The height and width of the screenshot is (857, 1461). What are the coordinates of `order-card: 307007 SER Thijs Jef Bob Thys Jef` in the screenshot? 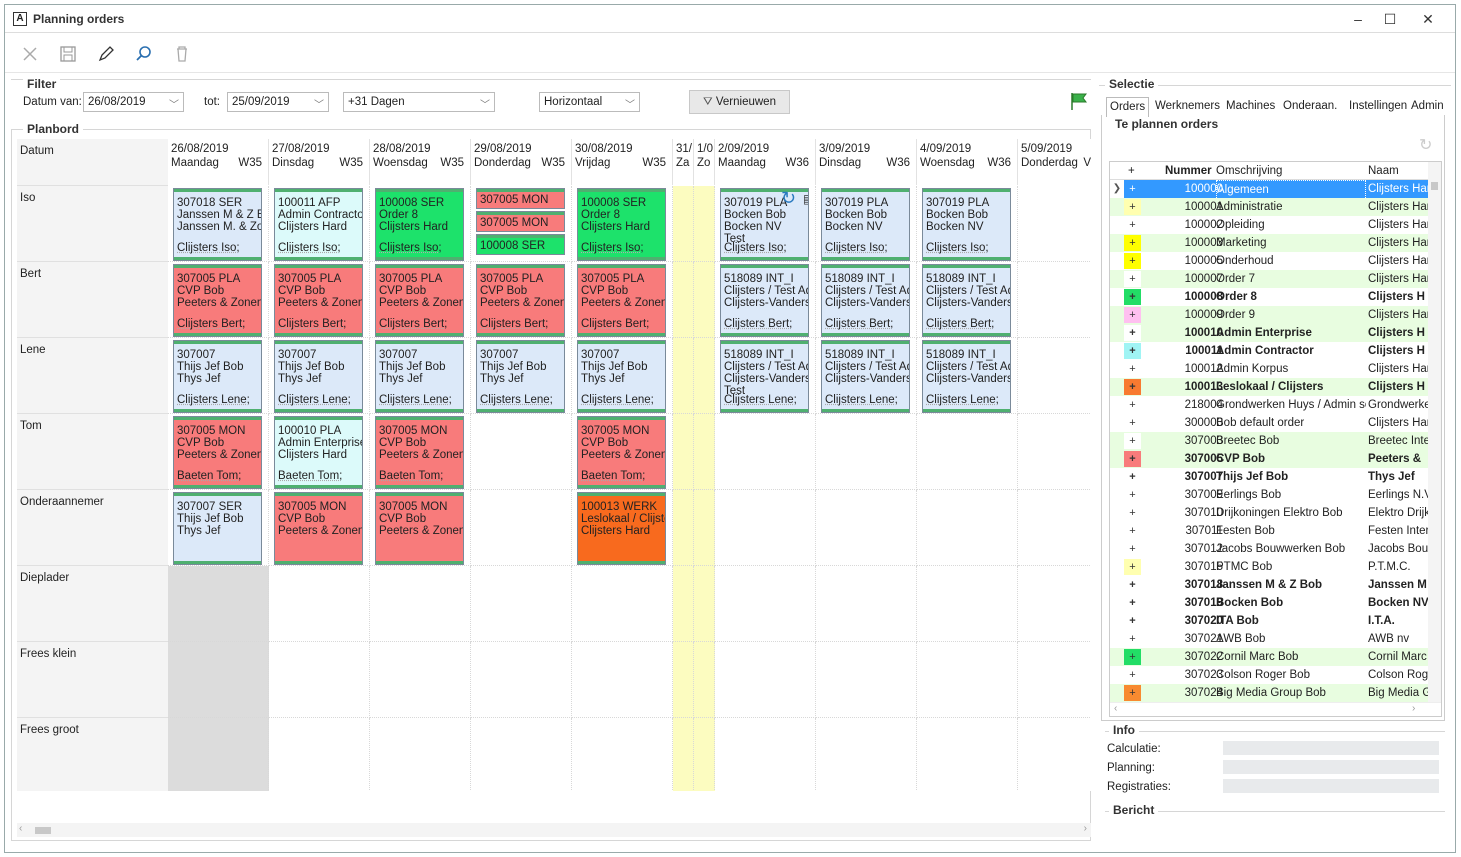 It's located at (217, 528).